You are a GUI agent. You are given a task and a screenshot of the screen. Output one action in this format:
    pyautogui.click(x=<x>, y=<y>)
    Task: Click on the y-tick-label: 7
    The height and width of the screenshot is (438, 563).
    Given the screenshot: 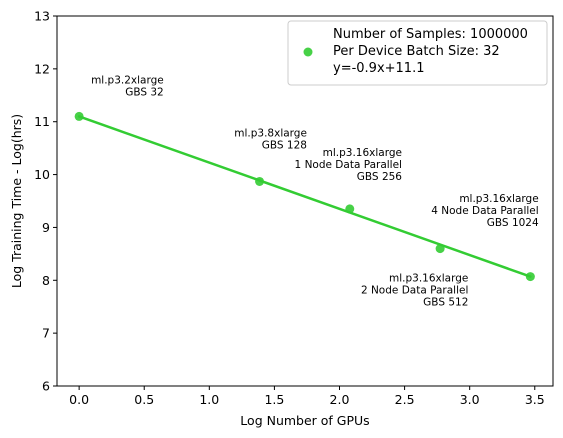 What is the action you would take?
    pyautogui.click(x=46, y=333)
    